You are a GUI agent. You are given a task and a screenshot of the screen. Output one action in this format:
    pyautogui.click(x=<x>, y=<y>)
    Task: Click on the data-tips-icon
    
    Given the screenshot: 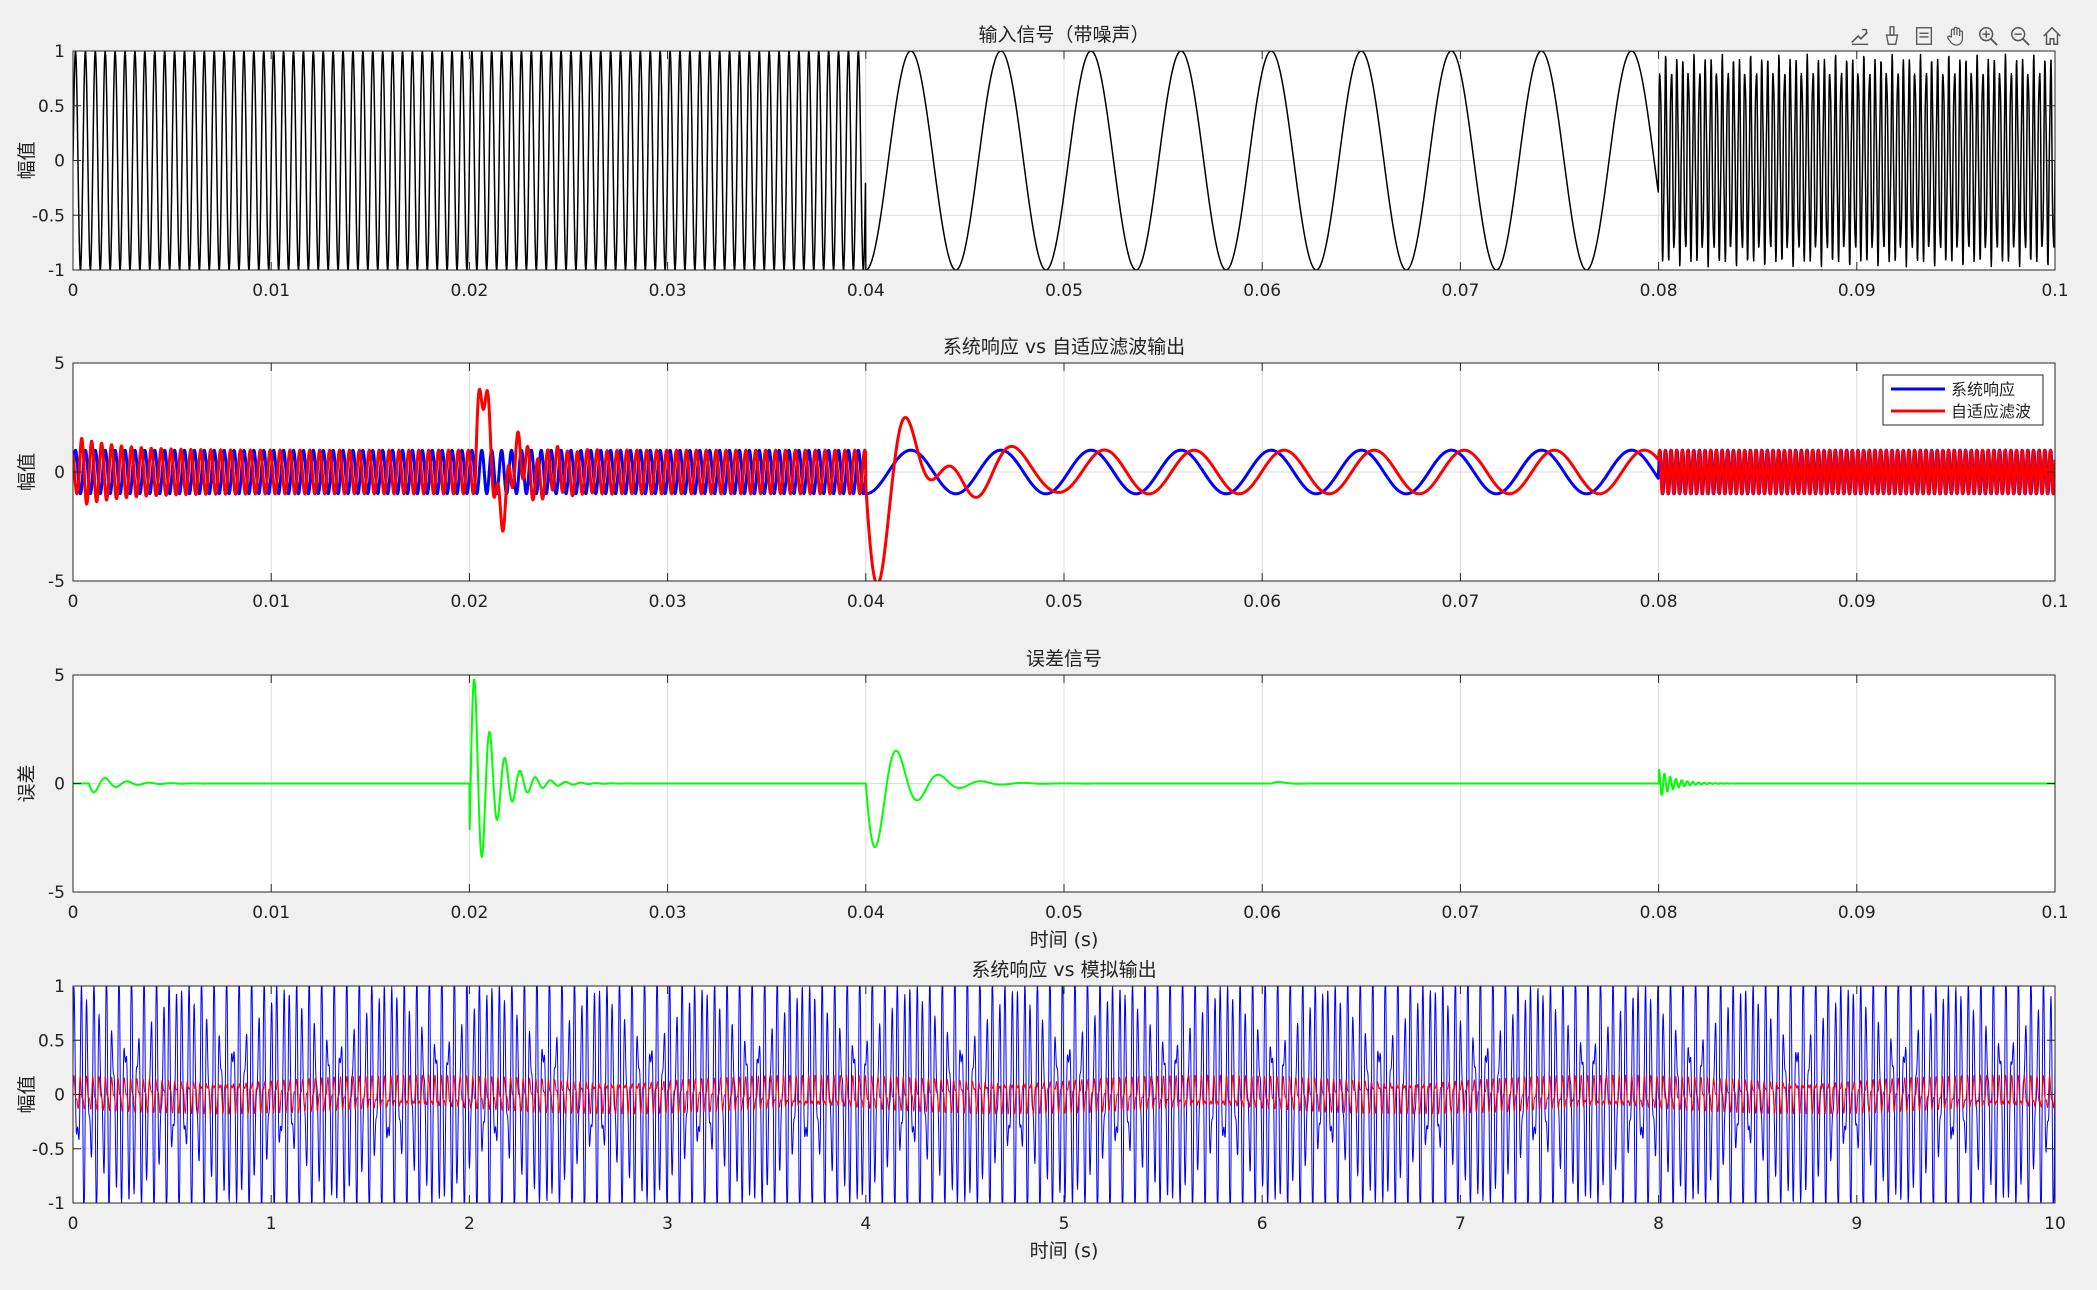 What is the action you would take?
    pyautogui.click(x=1860, y=36)
    